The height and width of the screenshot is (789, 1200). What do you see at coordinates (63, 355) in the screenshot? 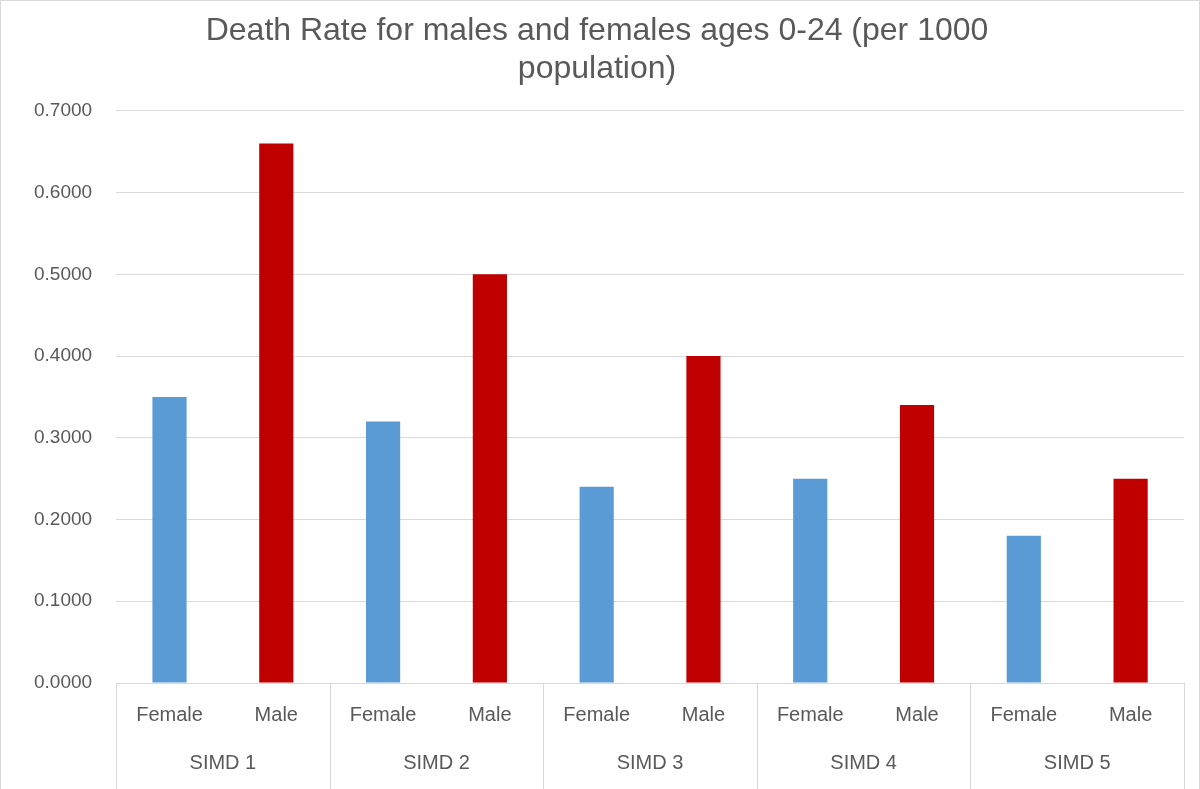
I see `y-tick-label: 0.4000` at bounding box center [63, 355].